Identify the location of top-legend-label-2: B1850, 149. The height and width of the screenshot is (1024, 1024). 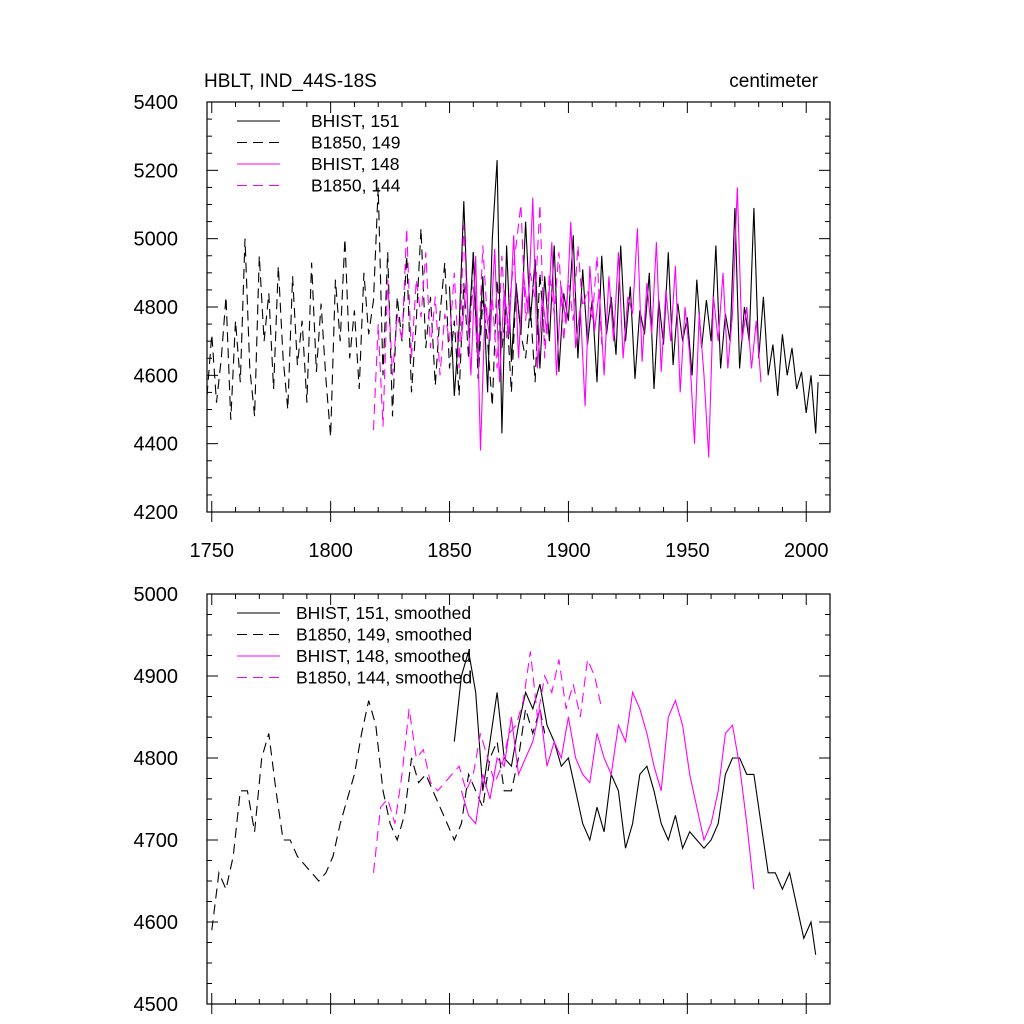
(356, 143).